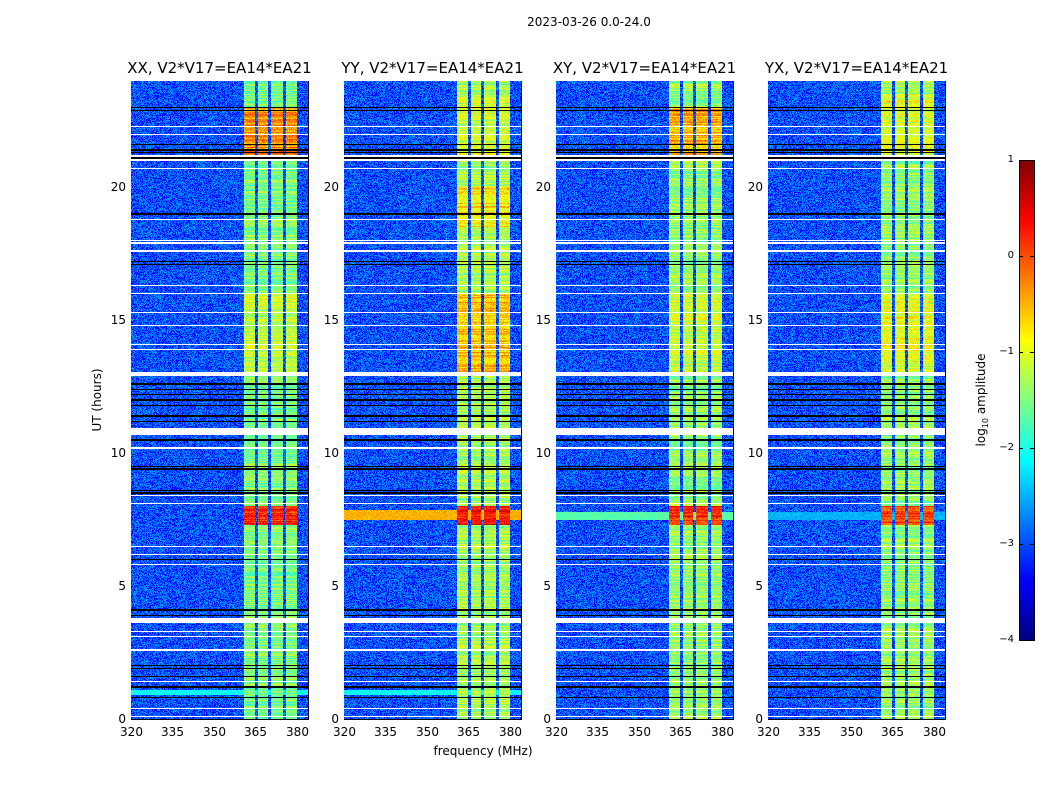 The image size is (1050, 800). Describe the element at coordinates (856, 400) in the screenshot. I see `spectrogram-panel-yx` at that location.